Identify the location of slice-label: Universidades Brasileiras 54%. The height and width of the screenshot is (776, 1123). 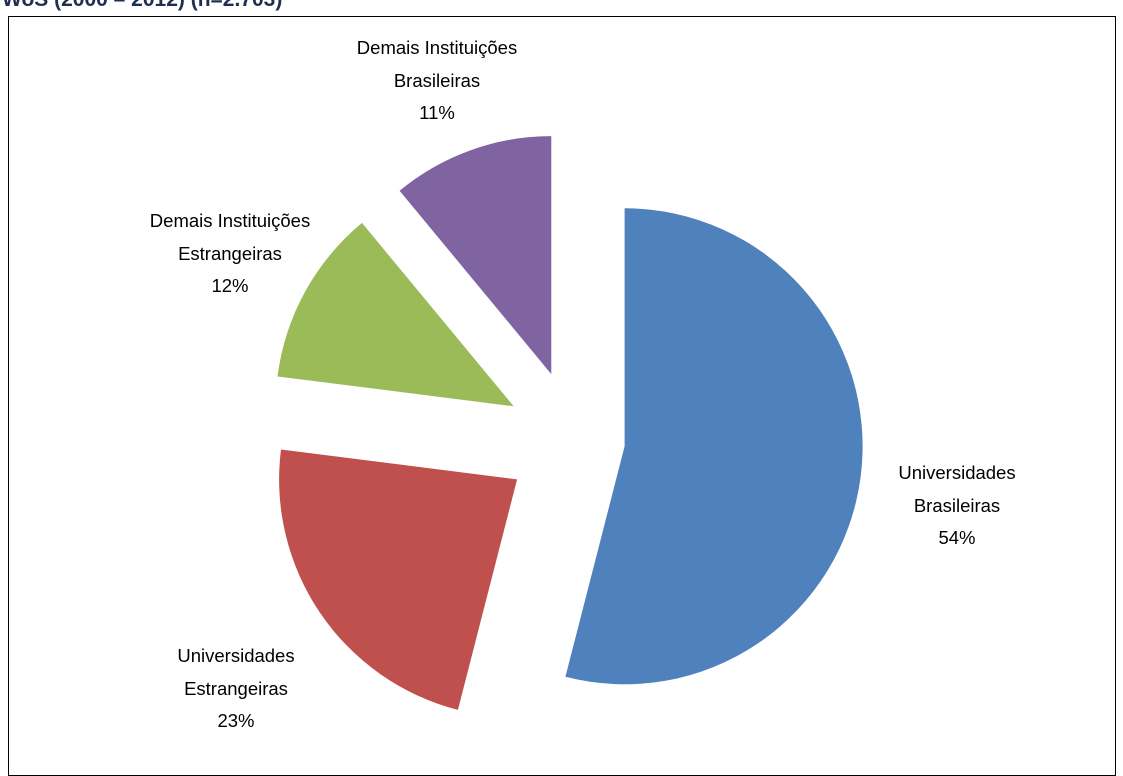
(957, 506).